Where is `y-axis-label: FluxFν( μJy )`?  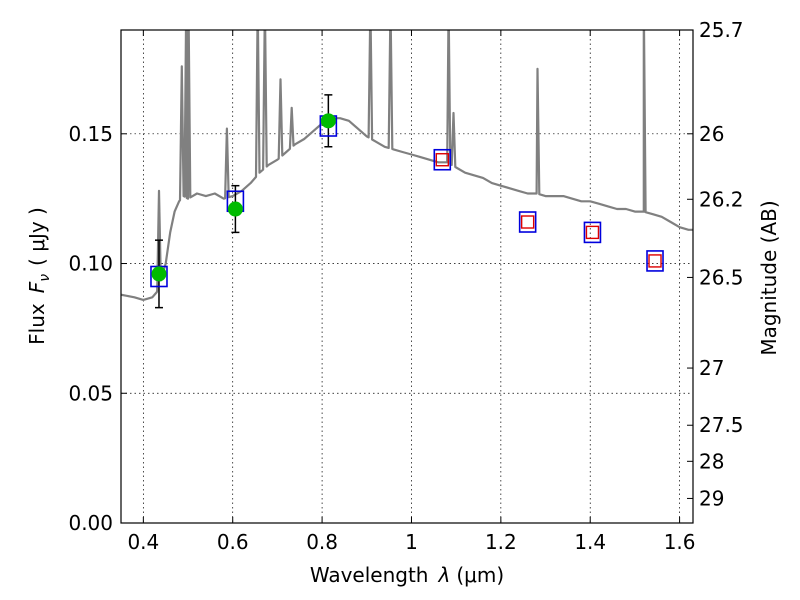
y-axis-label: FluxFν( μJy ) is located at coordinates (39, 276).